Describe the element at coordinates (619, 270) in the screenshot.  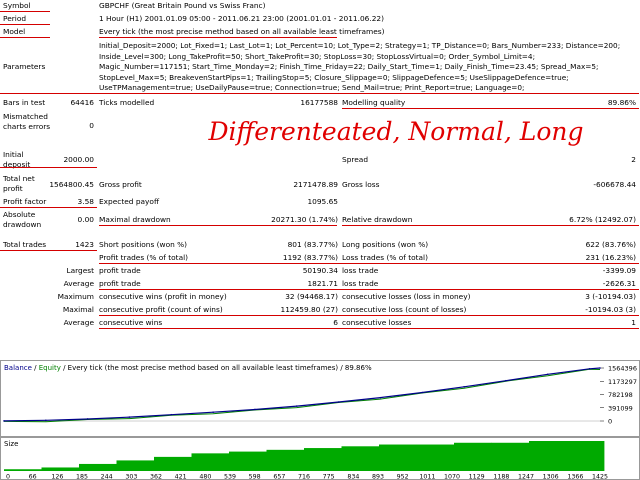
I see `largest-loss-value: -3399.09` at that location.